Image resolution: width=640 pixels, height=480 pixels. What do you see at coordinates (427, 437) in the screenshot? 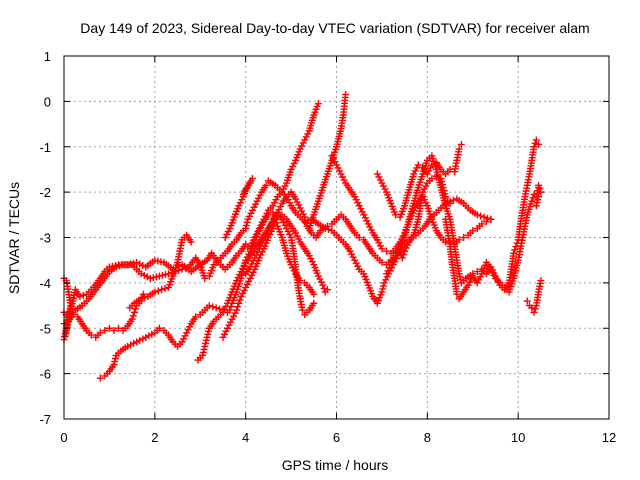
I see `x-tick-label: 8` at bounding box center [427, 437].